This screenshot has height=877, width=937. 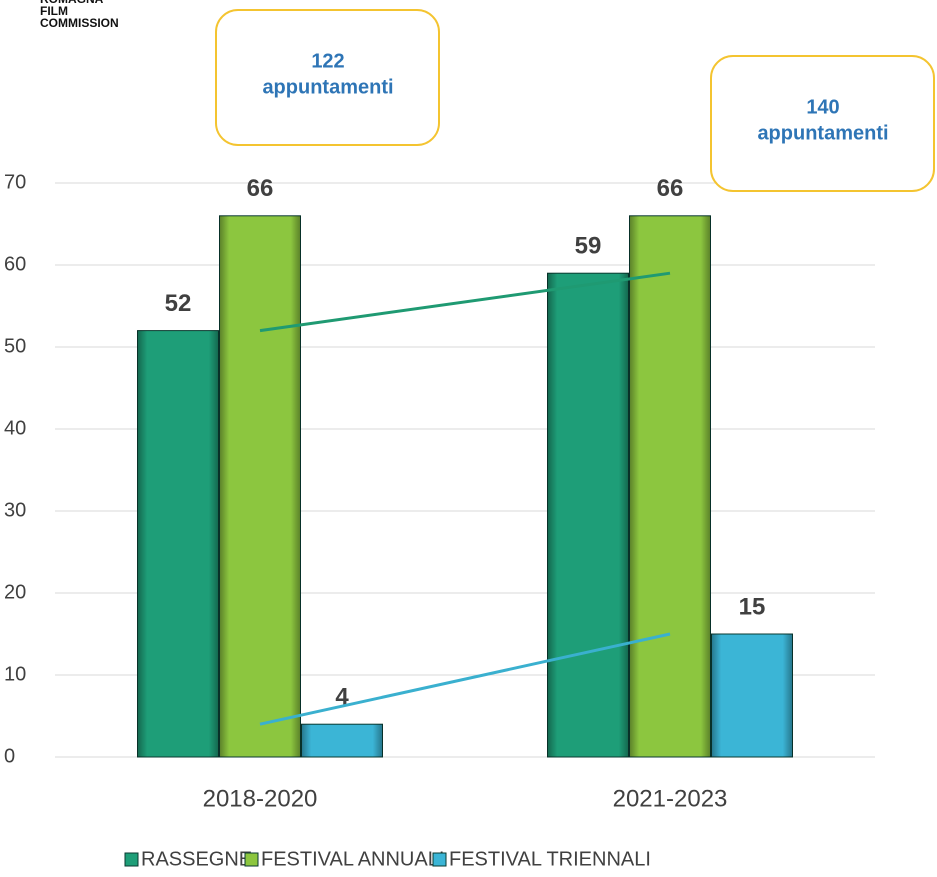 I want to click on y-tick-label: 0, so click(x=9, y=756).